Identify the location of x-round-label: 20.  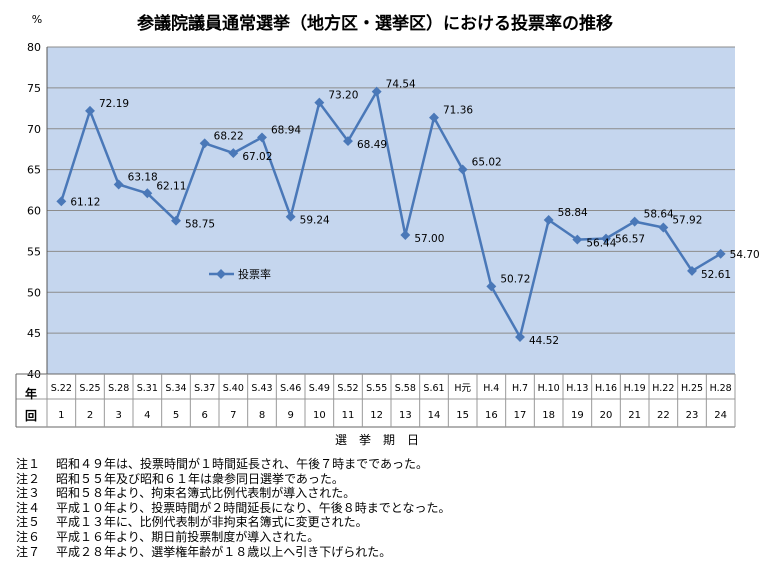
(606, 415).